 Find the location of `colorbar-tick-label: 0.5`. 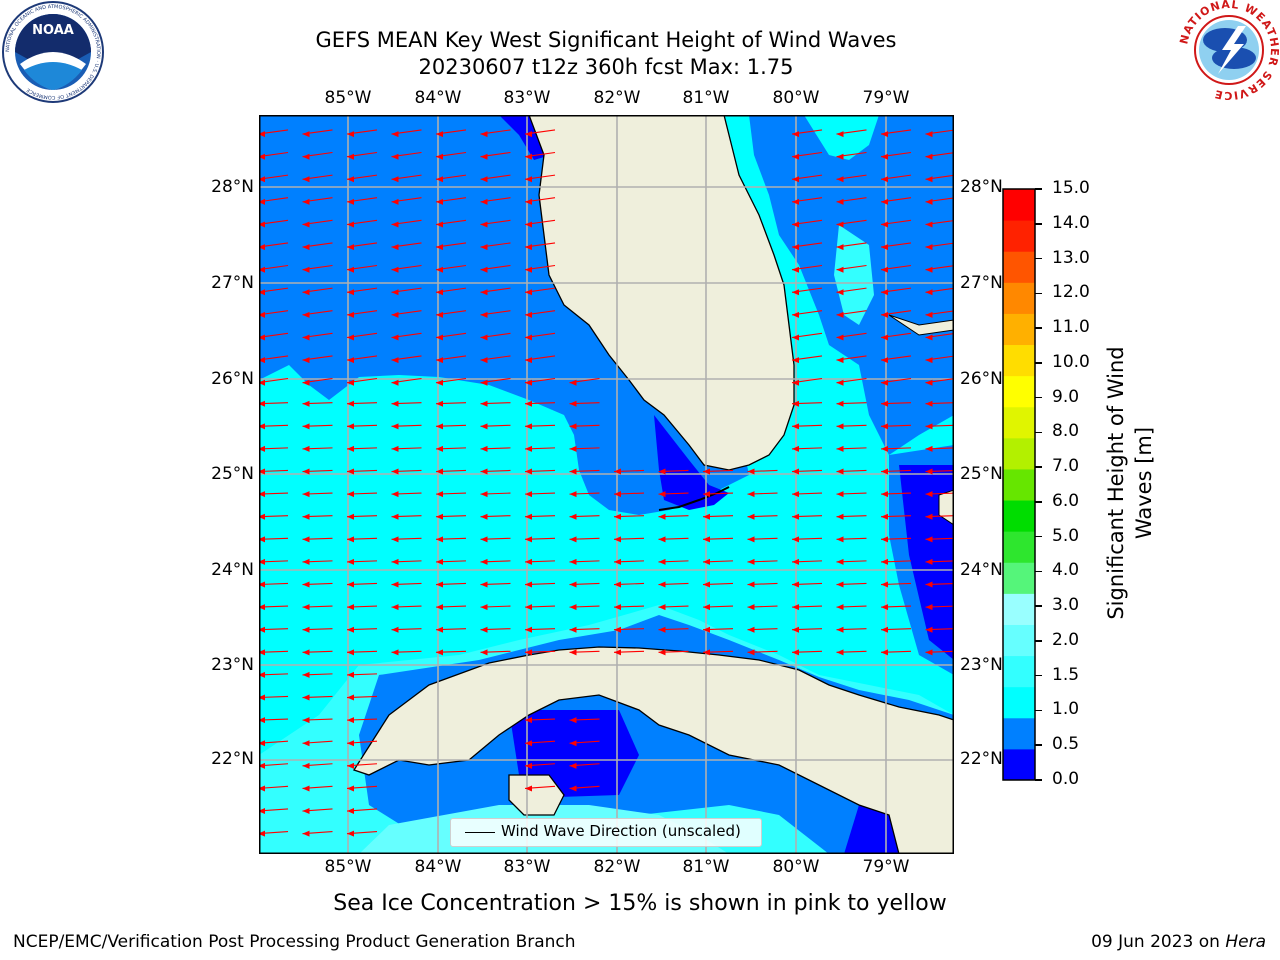

colorbar-tick-label: 0.5 is located at coordinates (1066, 744).